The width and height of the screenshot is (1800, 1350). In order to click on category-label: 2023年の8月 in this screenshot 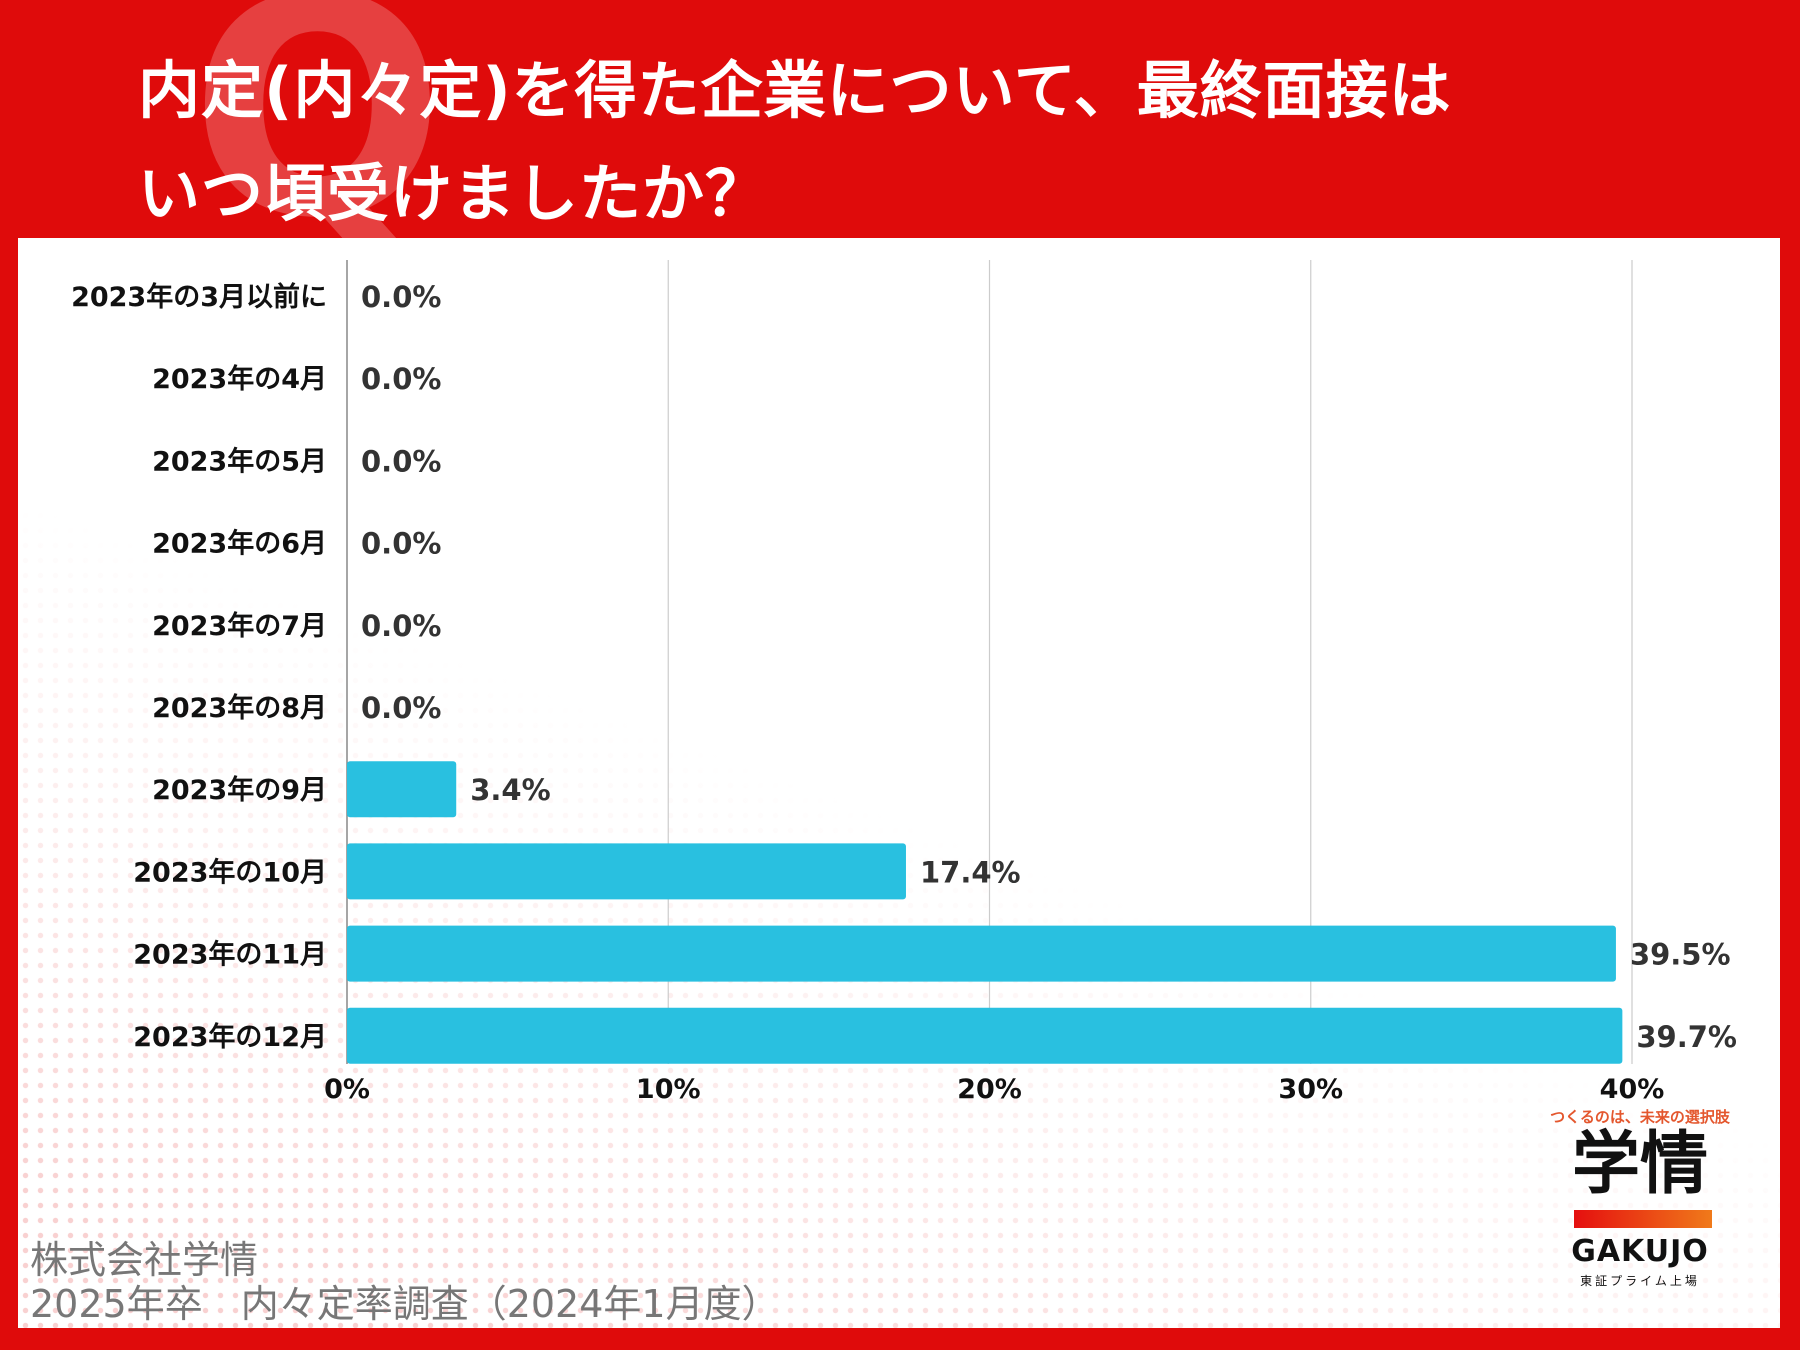, I will do `click(239, 708)`.